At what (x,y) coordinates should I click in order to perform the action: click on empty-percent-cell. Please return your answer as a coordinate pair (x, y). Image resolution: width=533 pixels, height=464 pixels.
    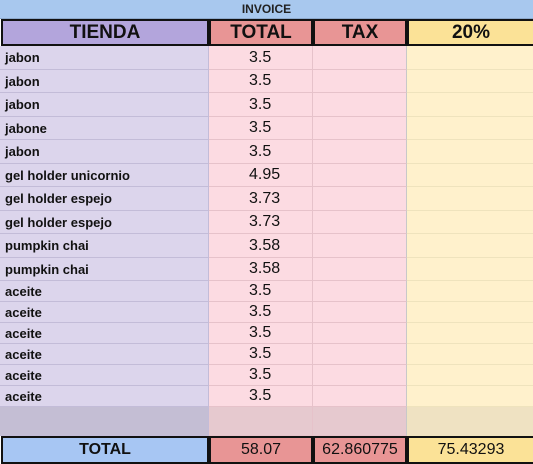
    Looking at the image, I should click on (470, 421).